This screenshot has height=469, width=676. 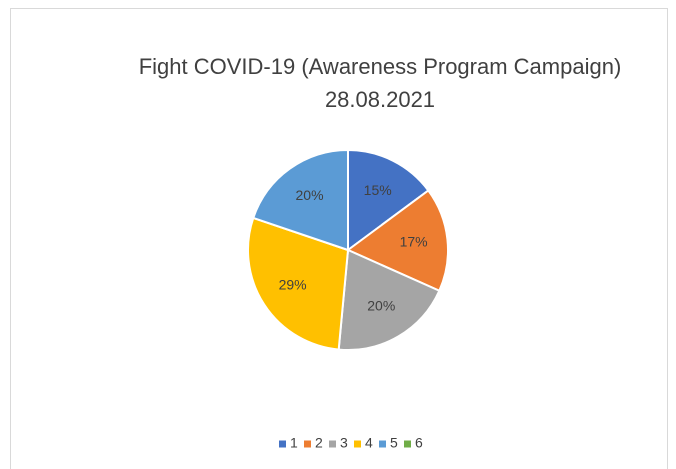 What do you see at coordinates (293, 285) in the screenshot?
I see `data-label: 29%` at bounding box center [293, 285].